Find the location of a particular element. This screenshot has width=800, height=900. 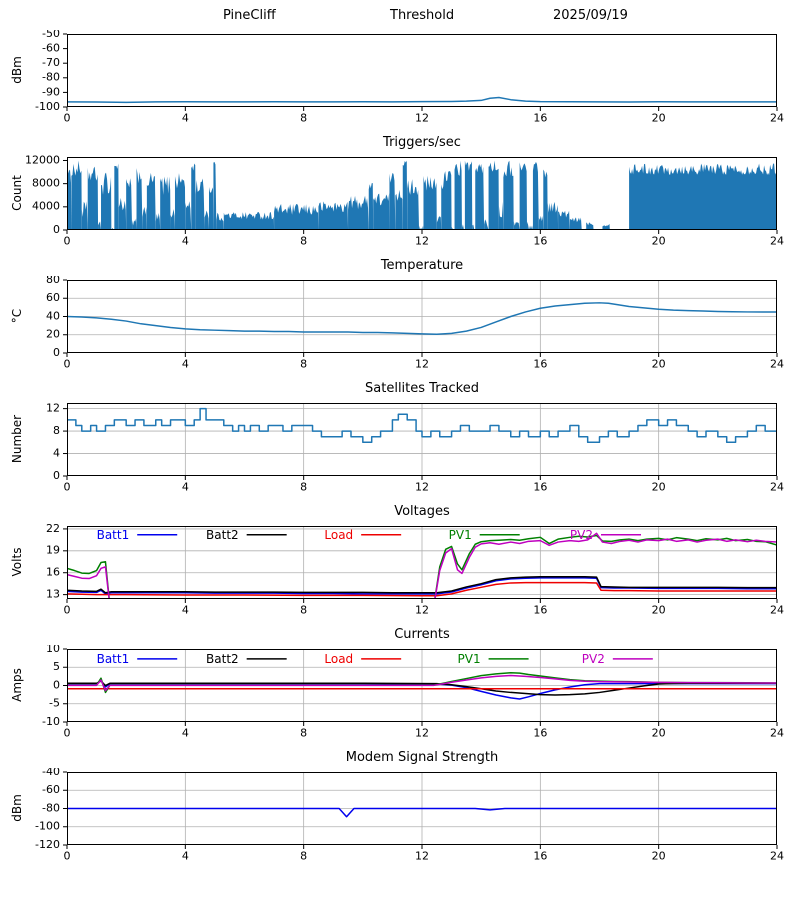

voltages-chart is located at coordinates (400, 569).